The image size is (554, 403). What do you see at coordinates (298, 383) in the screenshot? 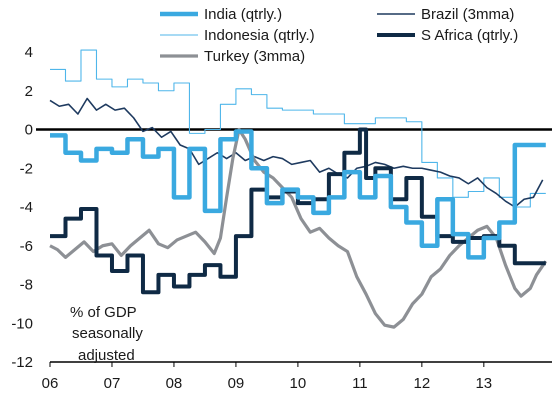
I see `x-tick-label: 10` at bounding box center [298, 383].